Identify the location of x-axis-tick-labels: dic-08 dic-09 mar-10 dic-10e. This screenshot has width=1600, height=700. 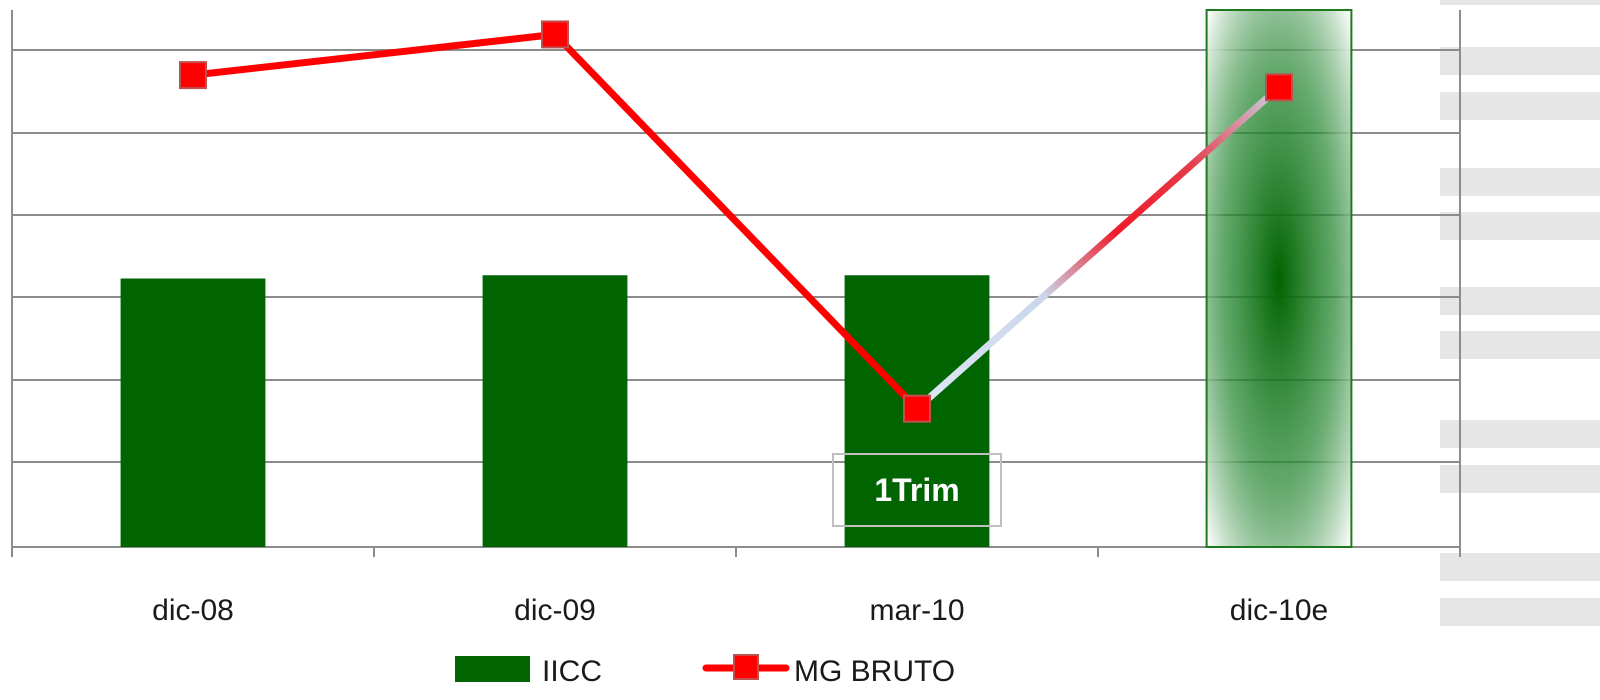
(740, 610).